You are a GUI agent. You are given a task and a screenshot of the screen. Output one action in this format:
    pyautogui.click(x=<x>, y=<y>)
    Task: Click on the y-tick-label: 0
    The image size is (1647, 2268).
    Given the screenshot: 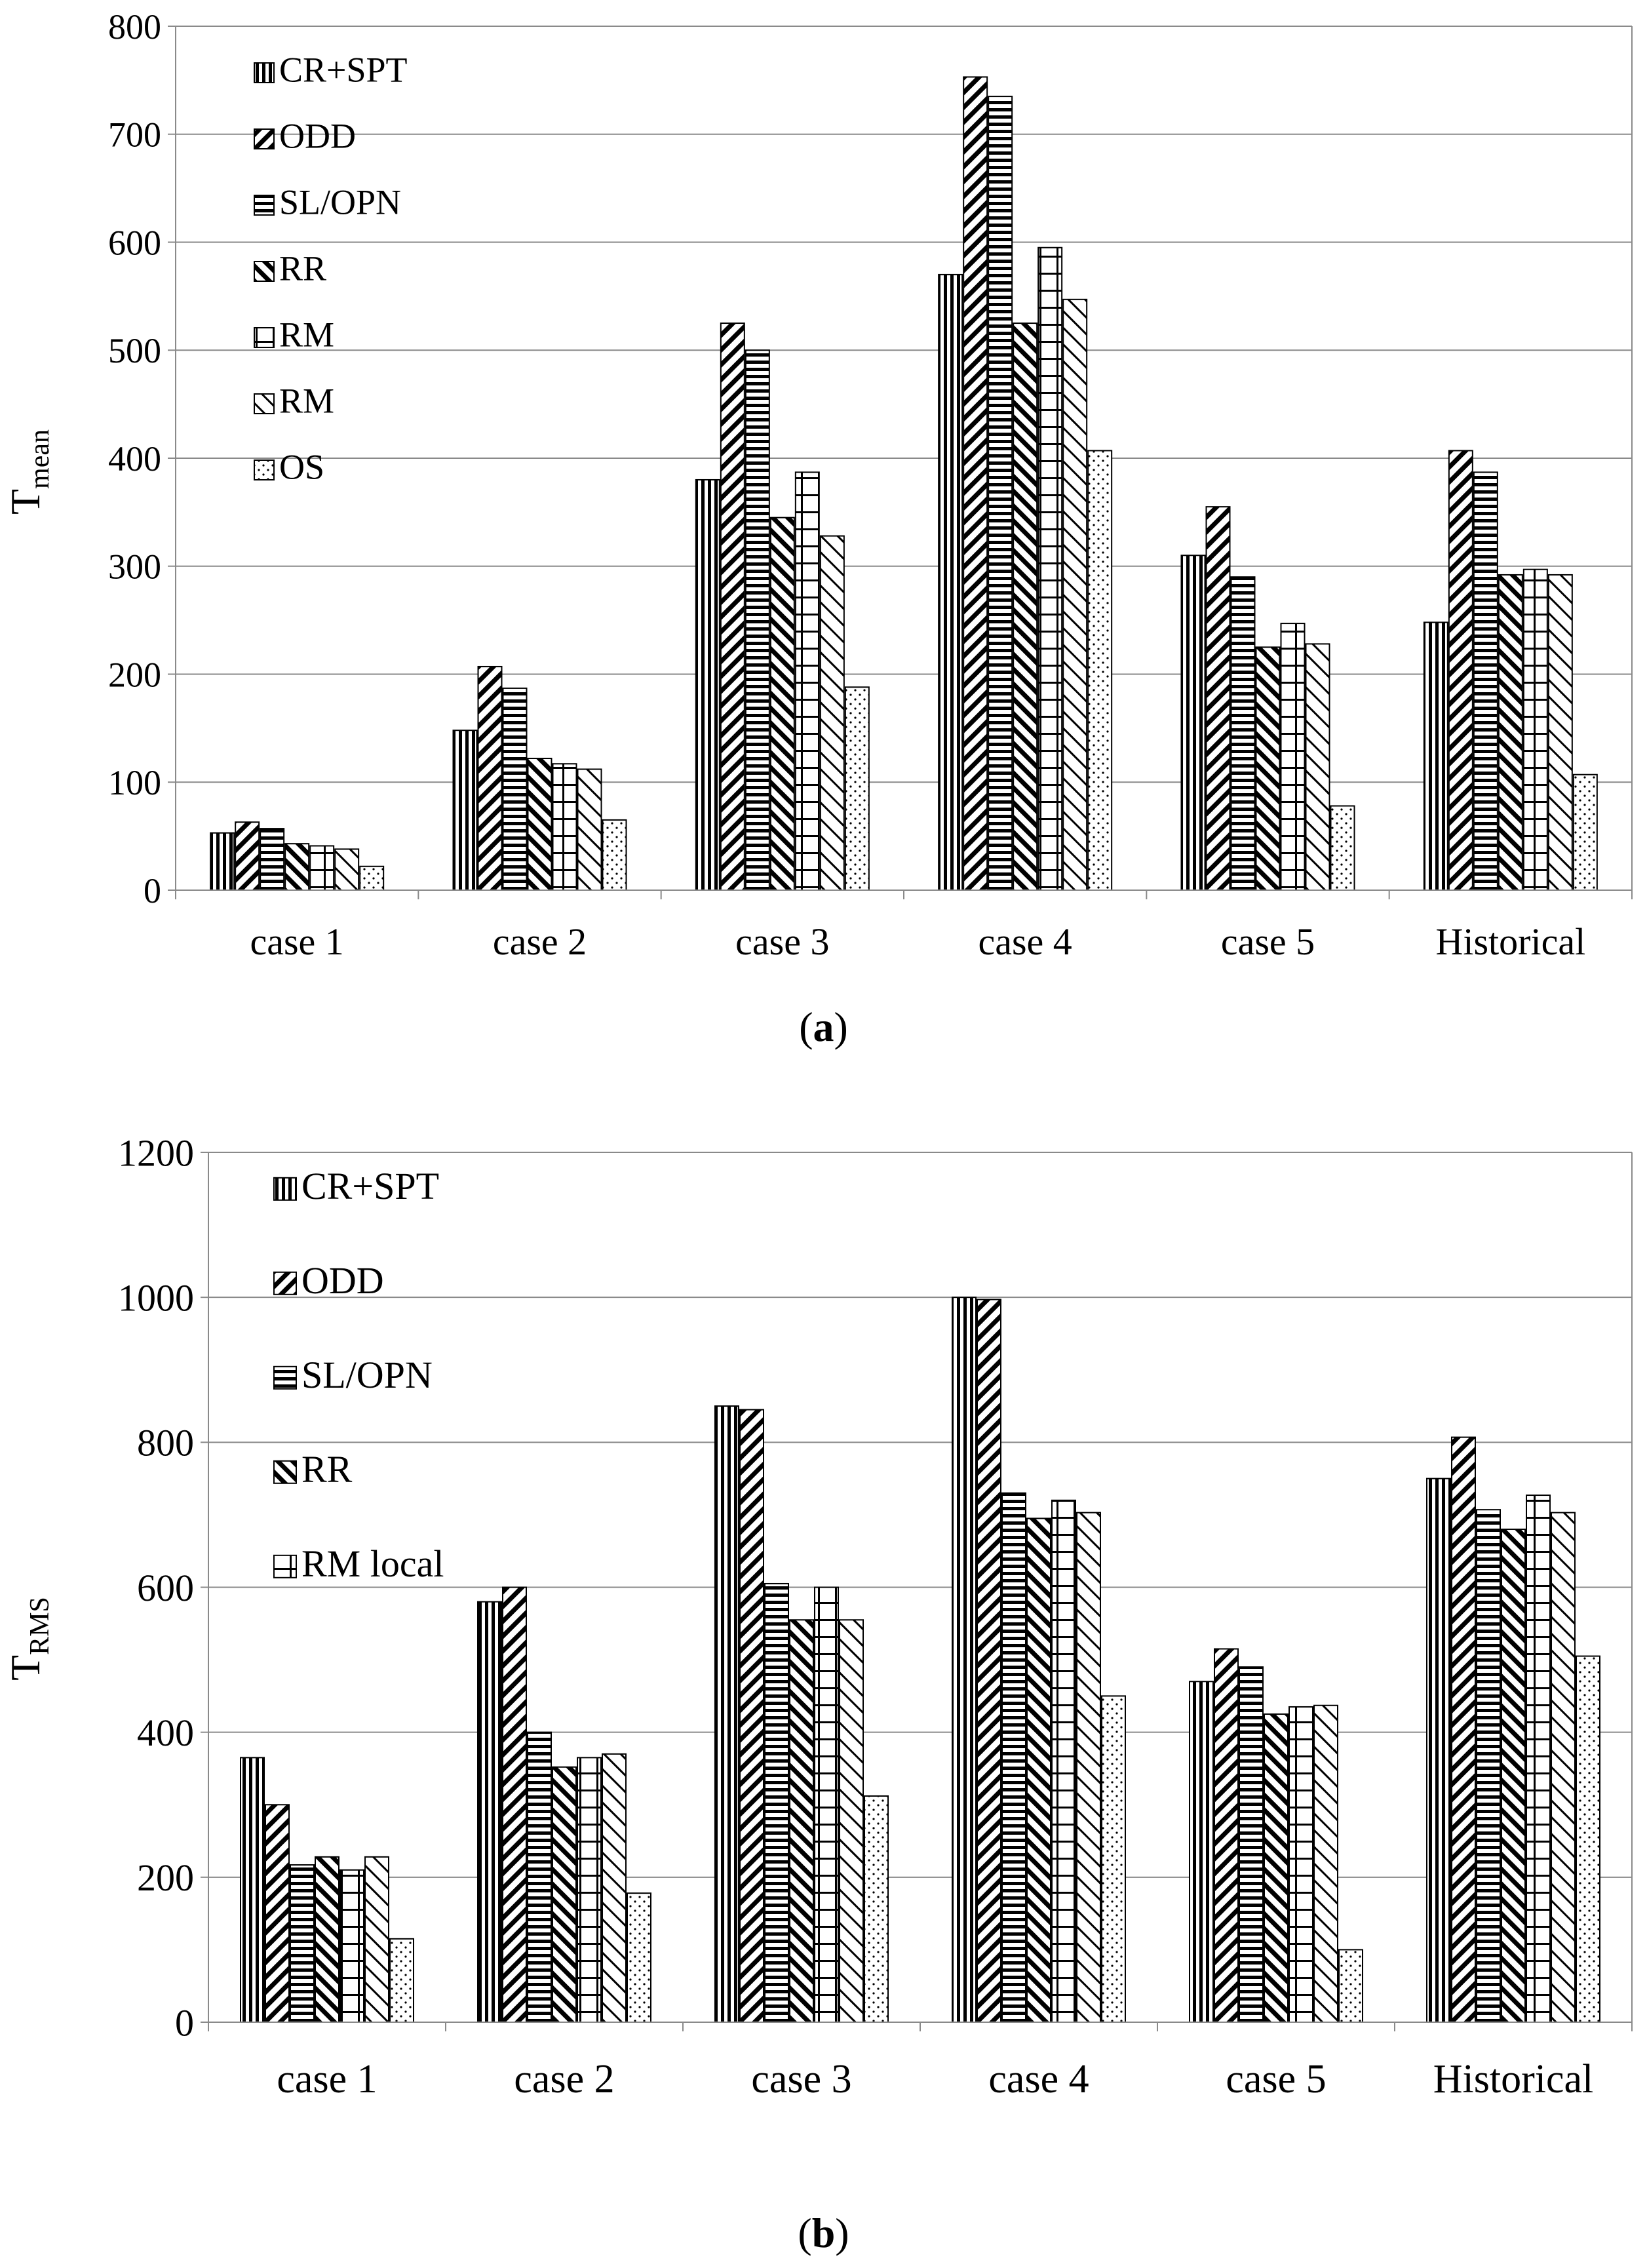 What is the action you would take?
    pyautogui.click(x=184, y=2022)
    